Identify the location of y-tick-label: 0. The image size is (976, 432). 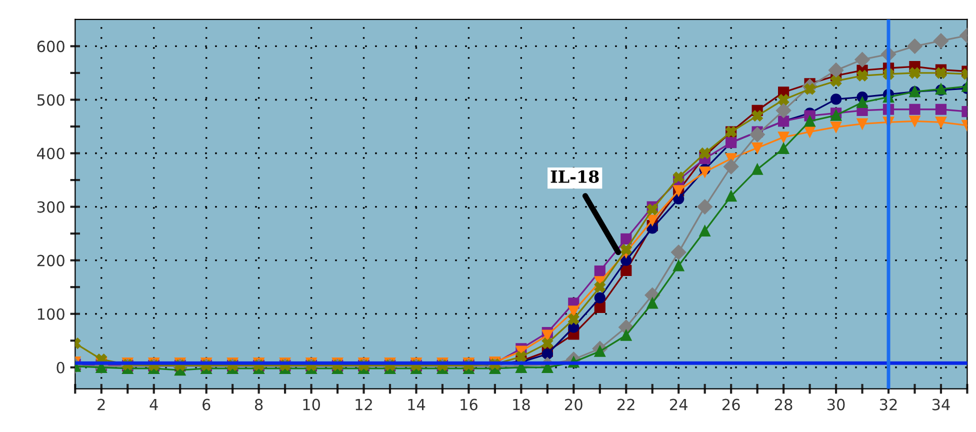
(60, 368).